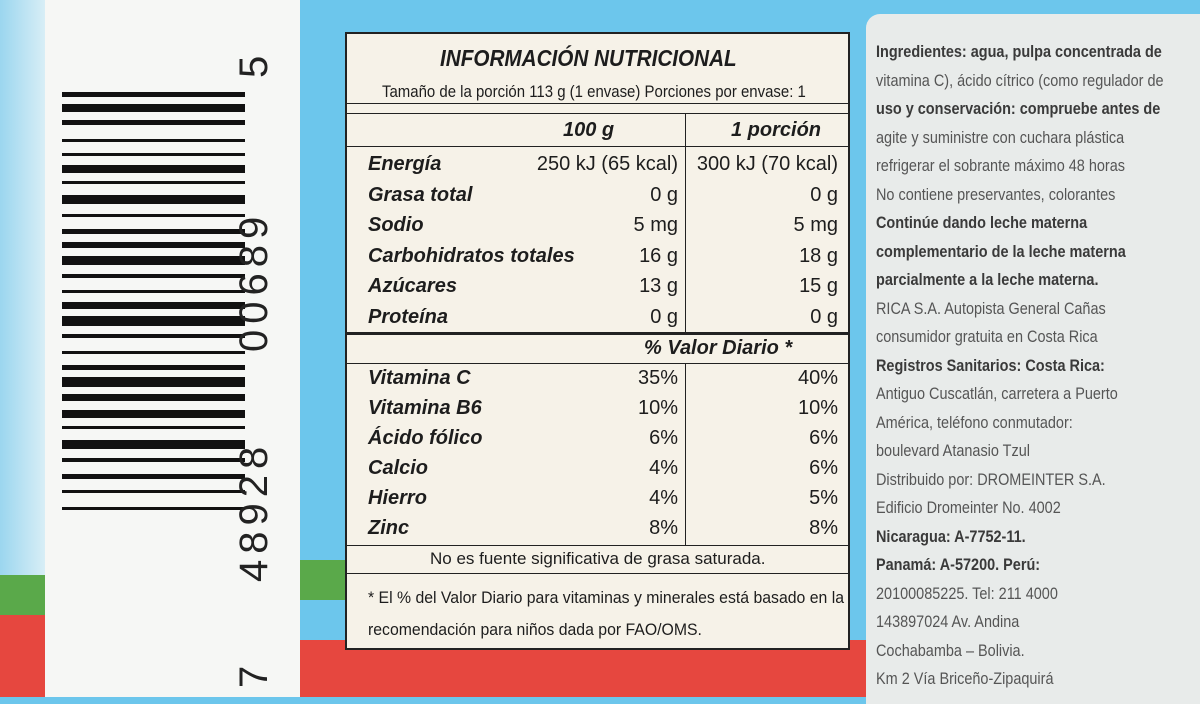 The width and height of the screenshot is (1200, 704). What do you see at coordinates (412, 286) in the screenshot?
I see `row-name: Azúcares` at bounding box center [412, 286].